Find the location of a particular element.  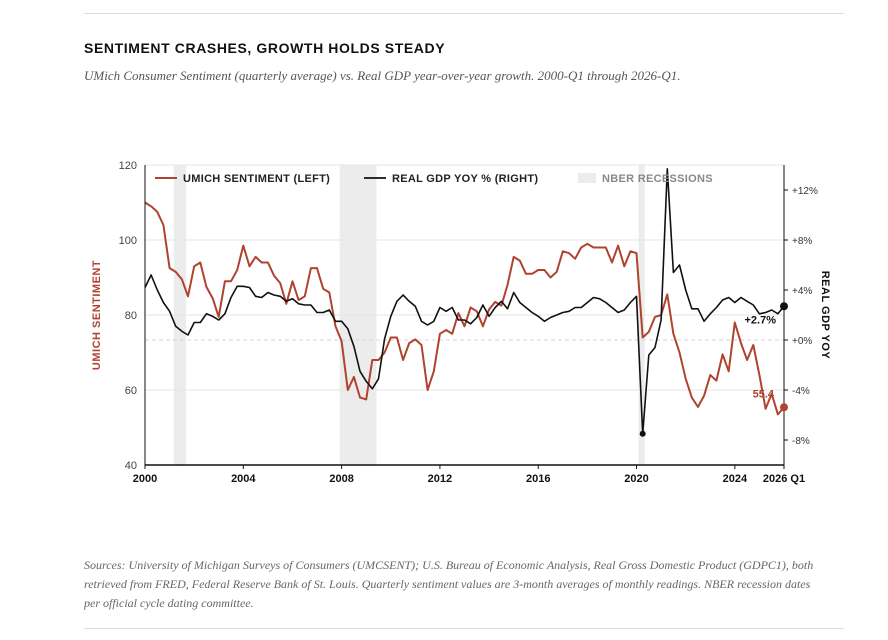

annotations: 55.4 +2.7% is located at coordinates (713, 369).